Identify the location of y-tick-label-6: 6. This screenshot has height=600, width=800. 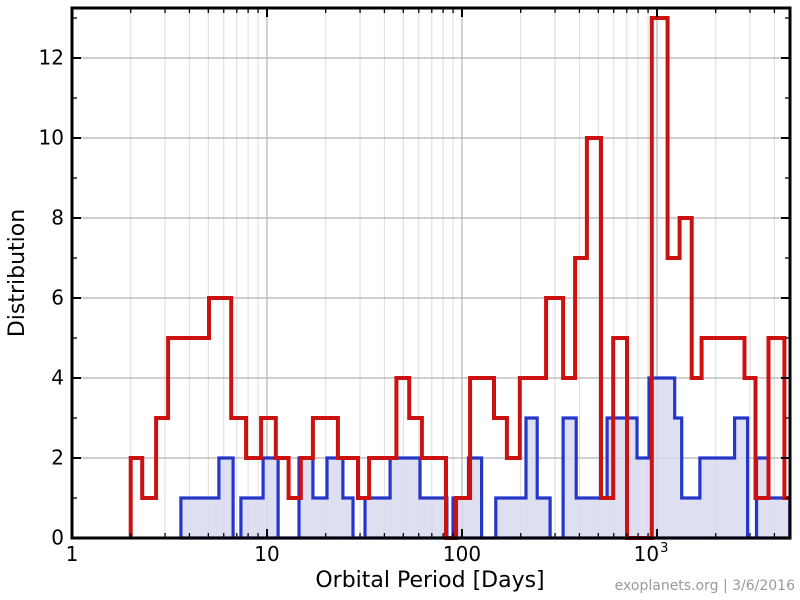
(57, 298).